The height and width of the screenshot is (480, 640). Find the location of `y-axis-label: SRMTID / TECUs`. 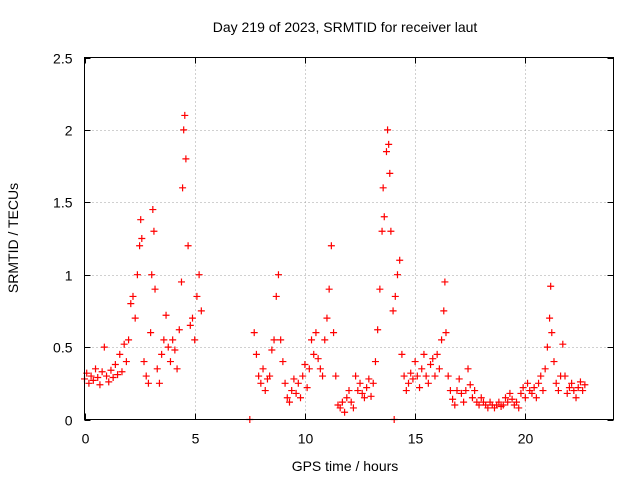

y-axis-label: SRMTID / TECUs is located at coordinates (13, 238).